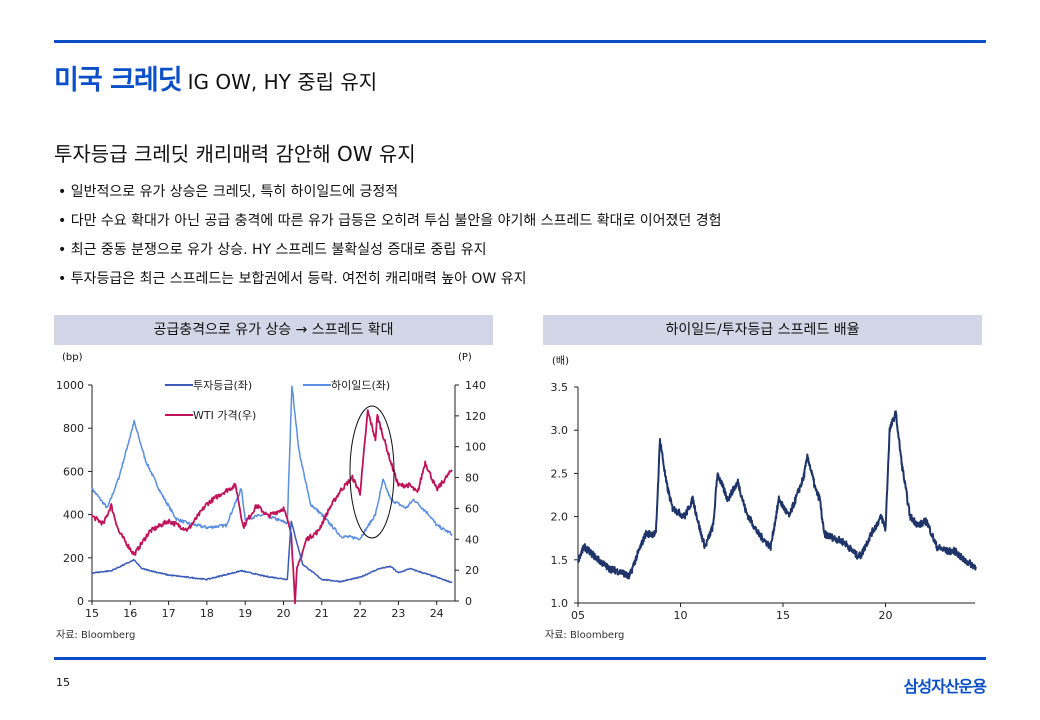 Image resolution: width=1040 pixels, height=720 pixels. What do you see at coordinates (73, 428) in the screenshot?
I see `y-tick-label: 800` at bounding box center [73, 428].